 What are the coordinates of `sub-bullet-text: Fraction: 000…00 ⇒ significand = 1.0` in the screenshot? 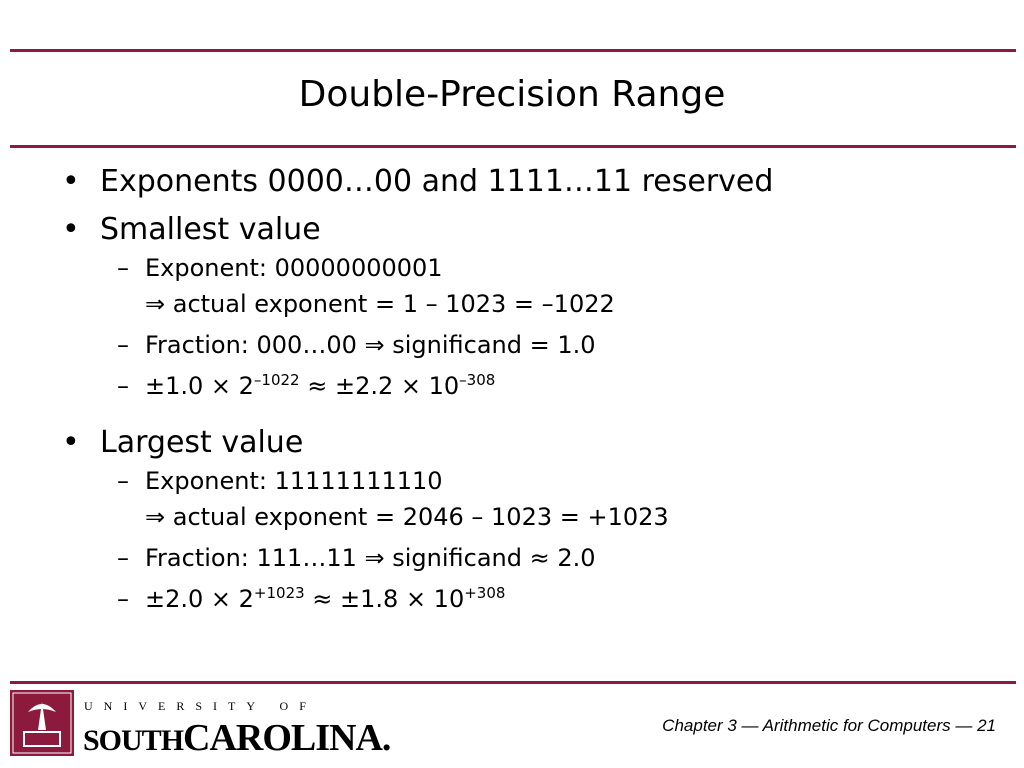 It's located at (370, 345).